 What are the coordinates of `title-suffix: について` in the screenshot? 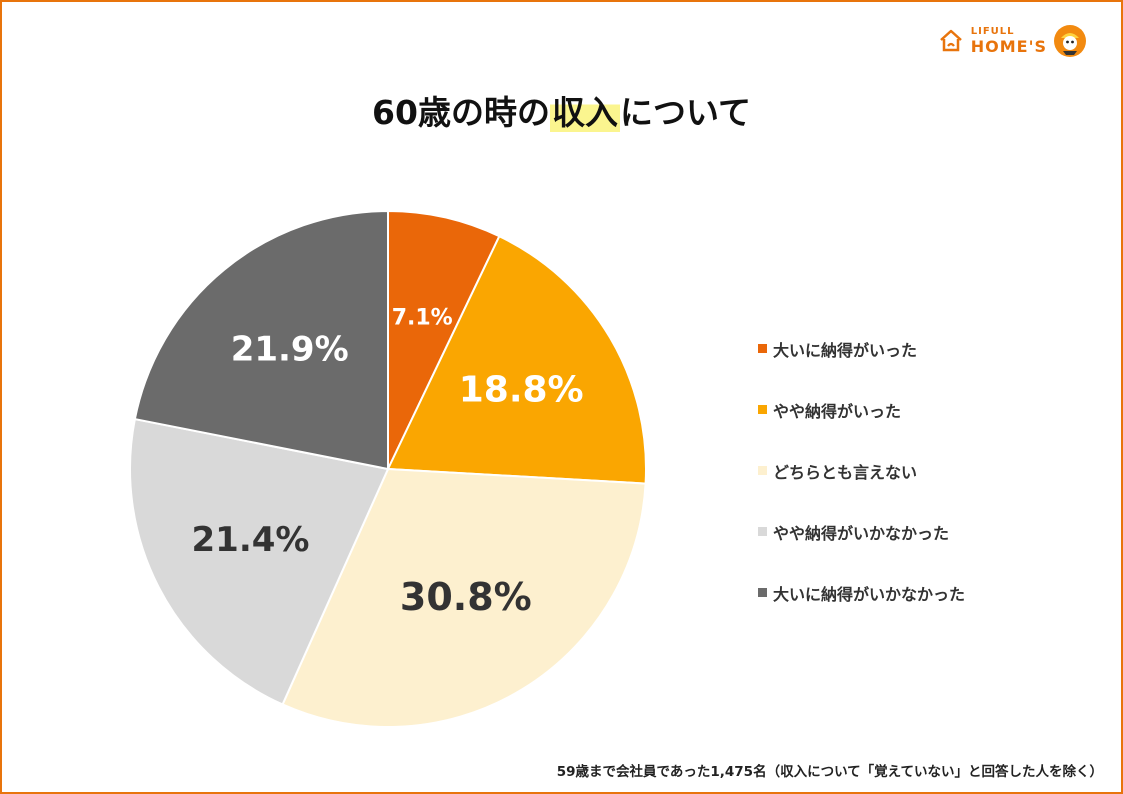 It's located at (685, 112).